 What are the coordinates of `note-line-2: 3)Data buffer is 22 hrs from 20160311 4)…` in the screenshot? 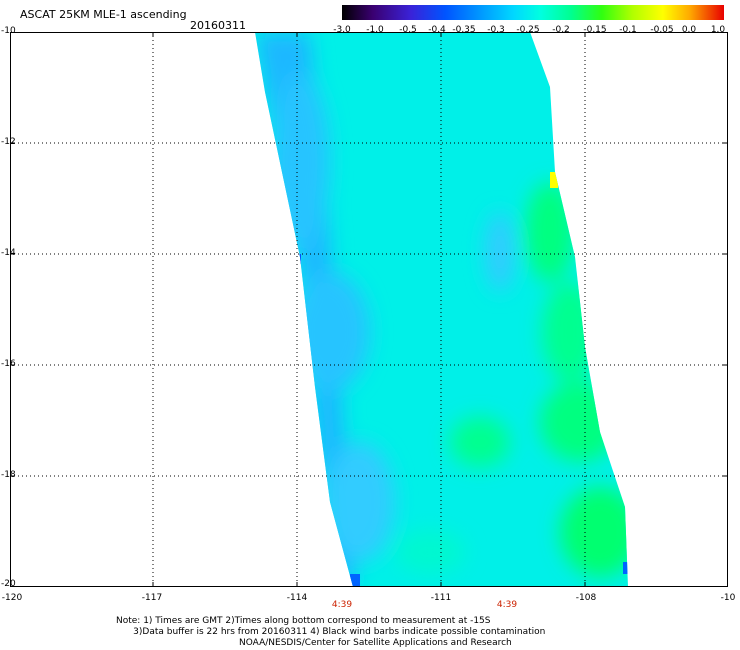 It's located at (331, 632).